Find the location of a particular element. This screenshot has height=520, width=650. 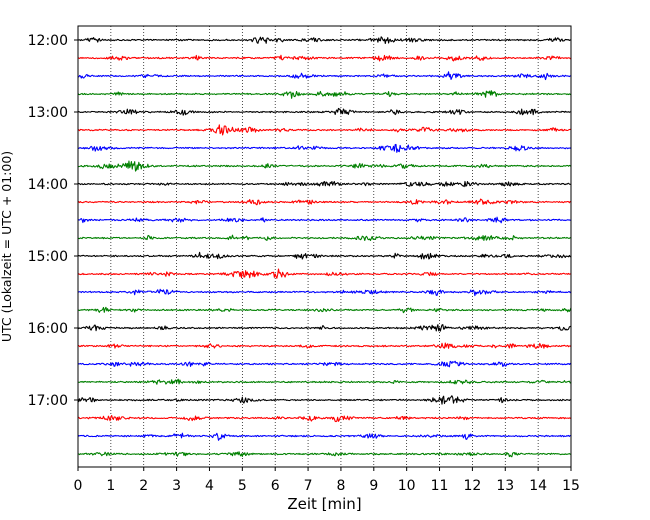

y-tick-label: 15:00 is located at coordinates (48, 257).